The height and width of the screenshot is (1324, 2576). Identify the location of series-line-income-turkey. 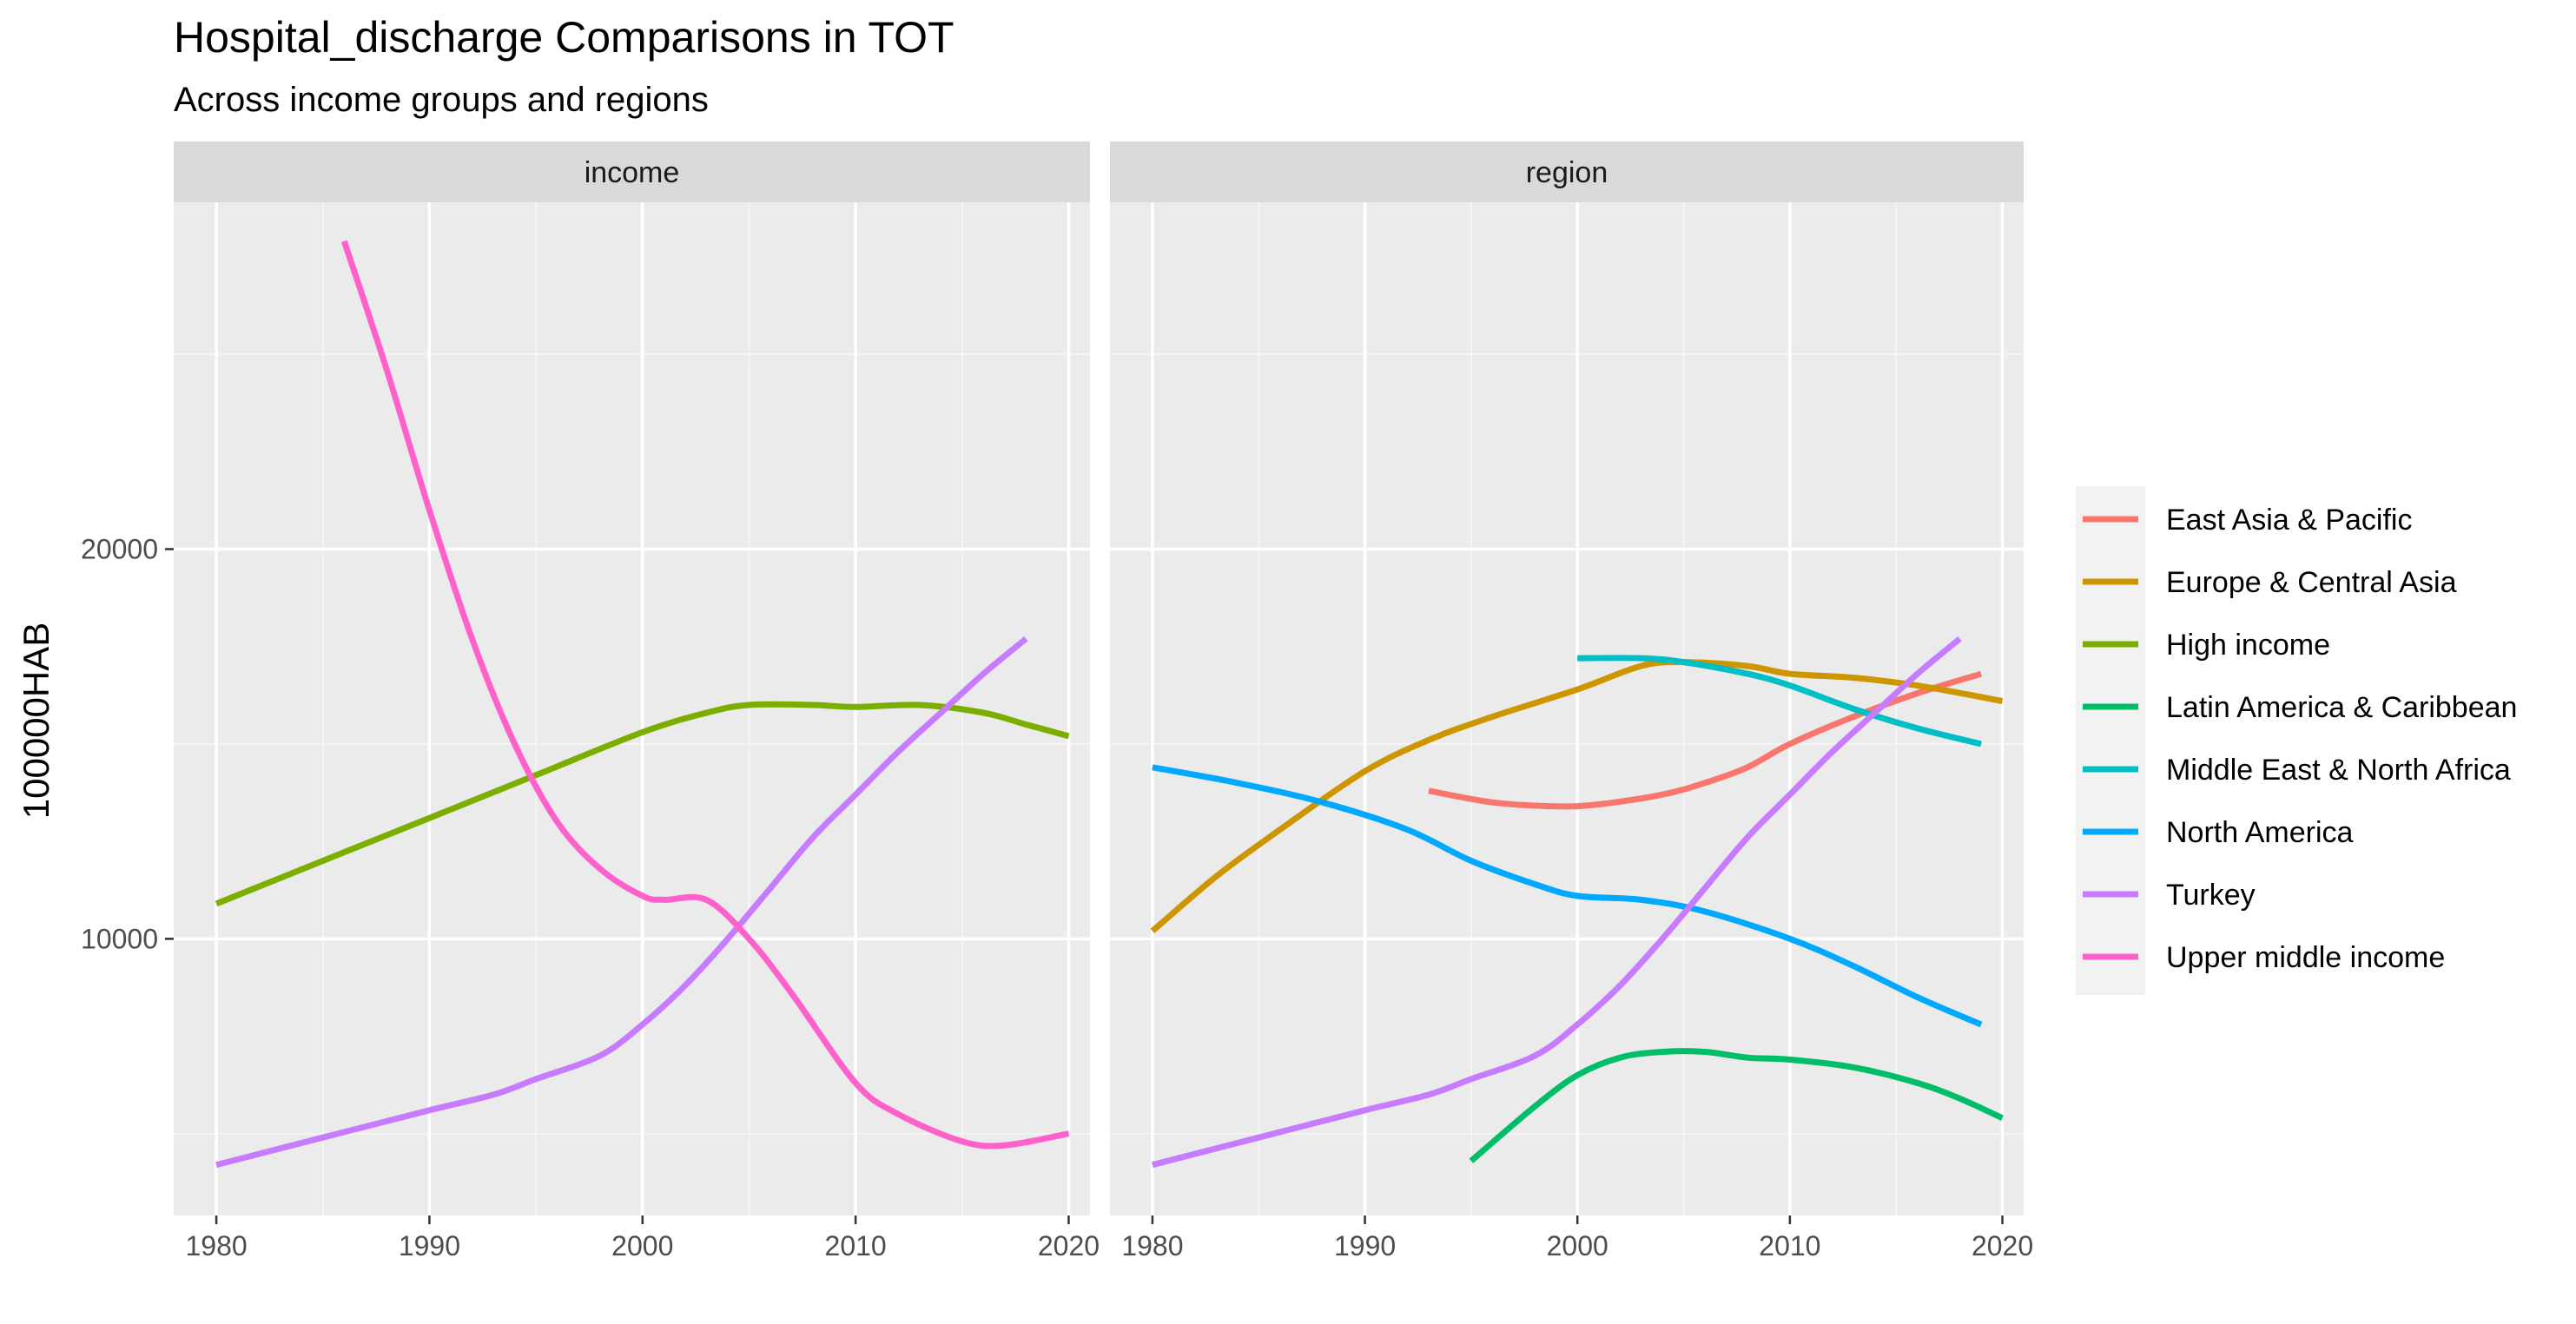
(621, 902).